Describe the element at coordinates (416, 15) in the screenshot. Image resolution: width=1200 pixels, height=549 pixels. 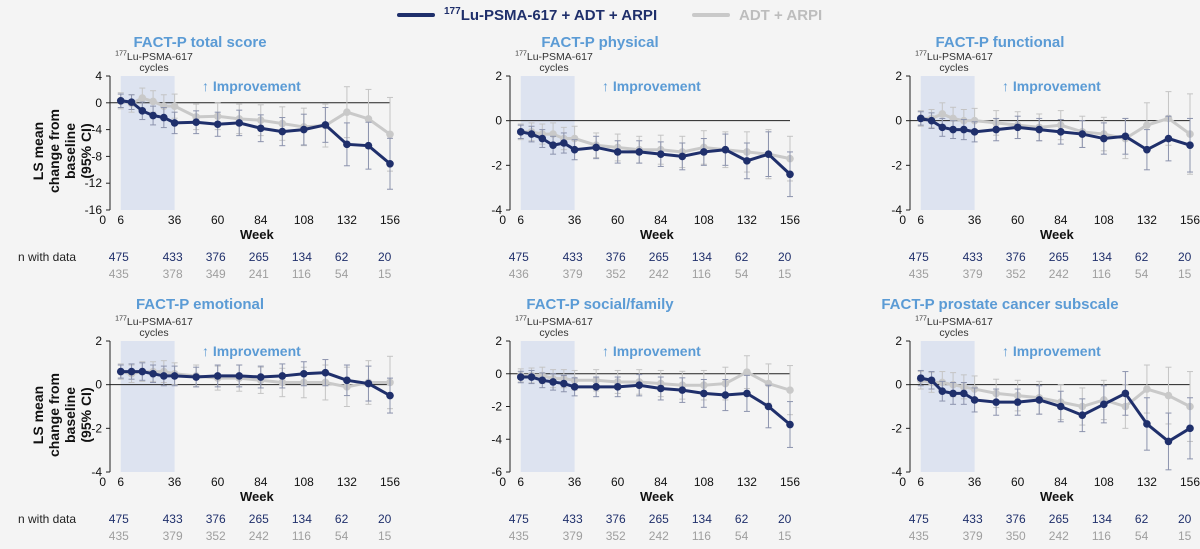
I see `legend-swatch-lu-psma` at that location.